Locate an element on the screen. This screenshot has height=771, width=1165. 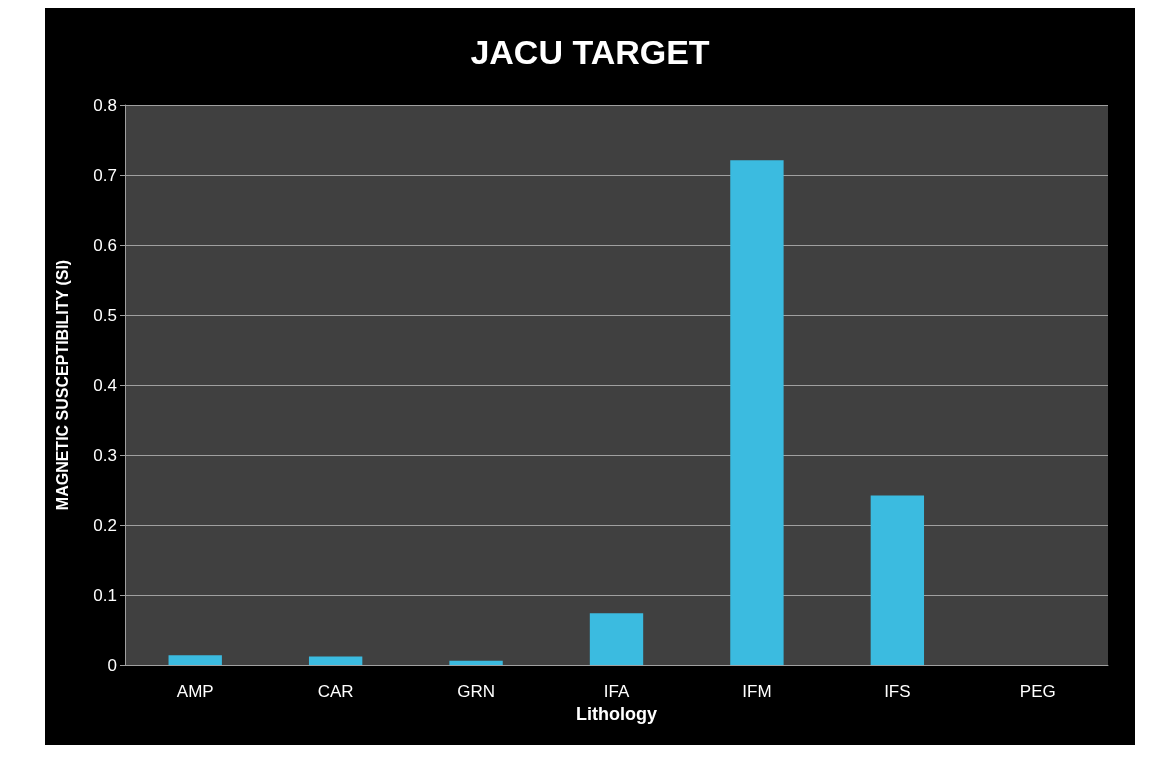
y-tick-label: 0.6 is located at coordinates (105, 245).